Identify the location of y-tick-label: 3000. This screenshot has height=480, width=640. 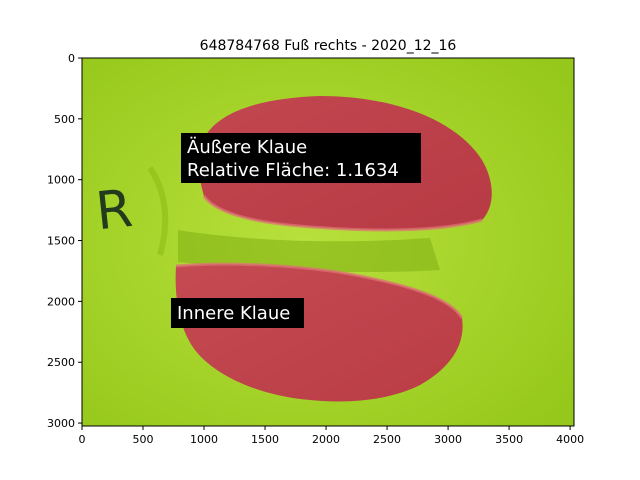
(61, 423).